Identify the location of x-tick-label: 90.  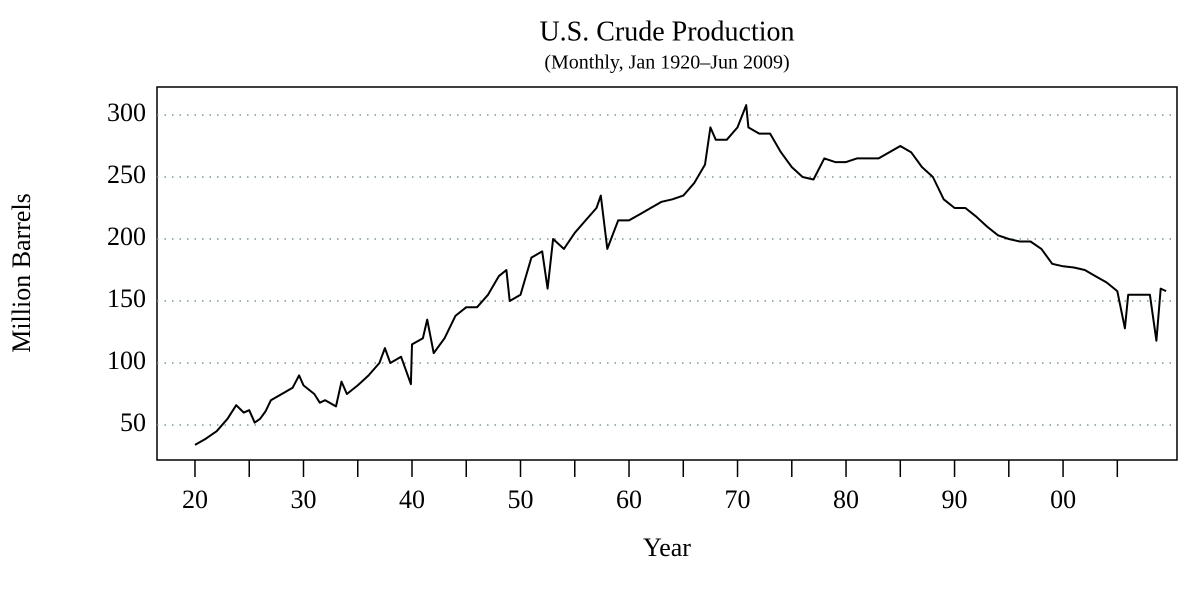
(955, 499).